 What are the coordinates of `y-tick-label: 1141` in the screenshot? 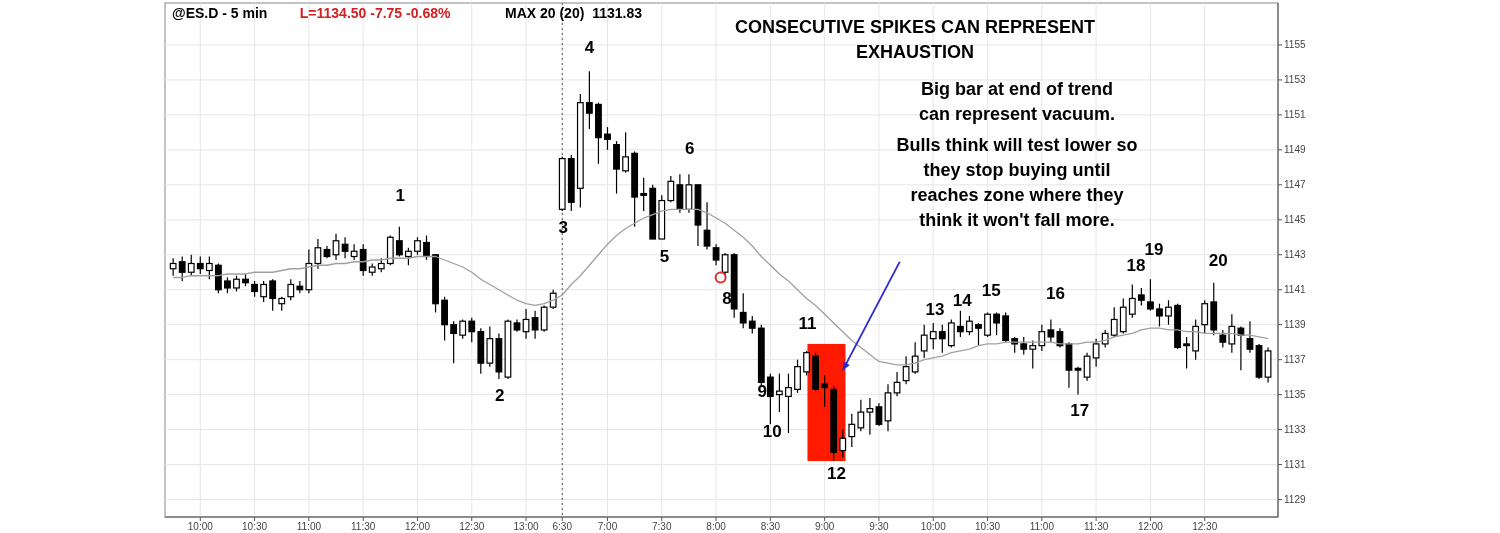 It's located at (1295, 290).